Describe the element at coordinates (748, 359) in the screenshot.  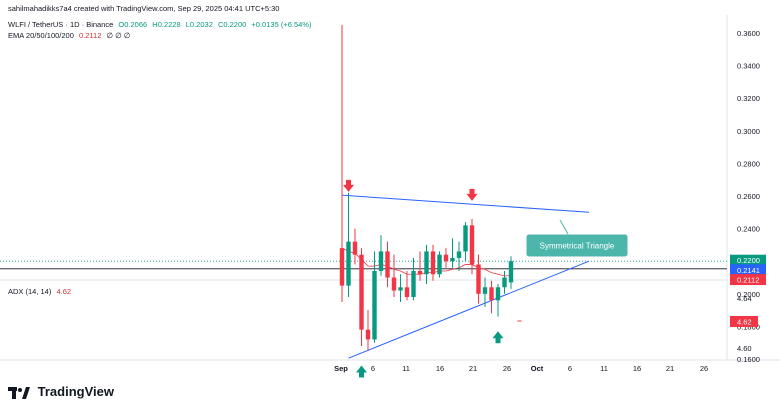
I see `price-tick-label: 0.1600` at that location.